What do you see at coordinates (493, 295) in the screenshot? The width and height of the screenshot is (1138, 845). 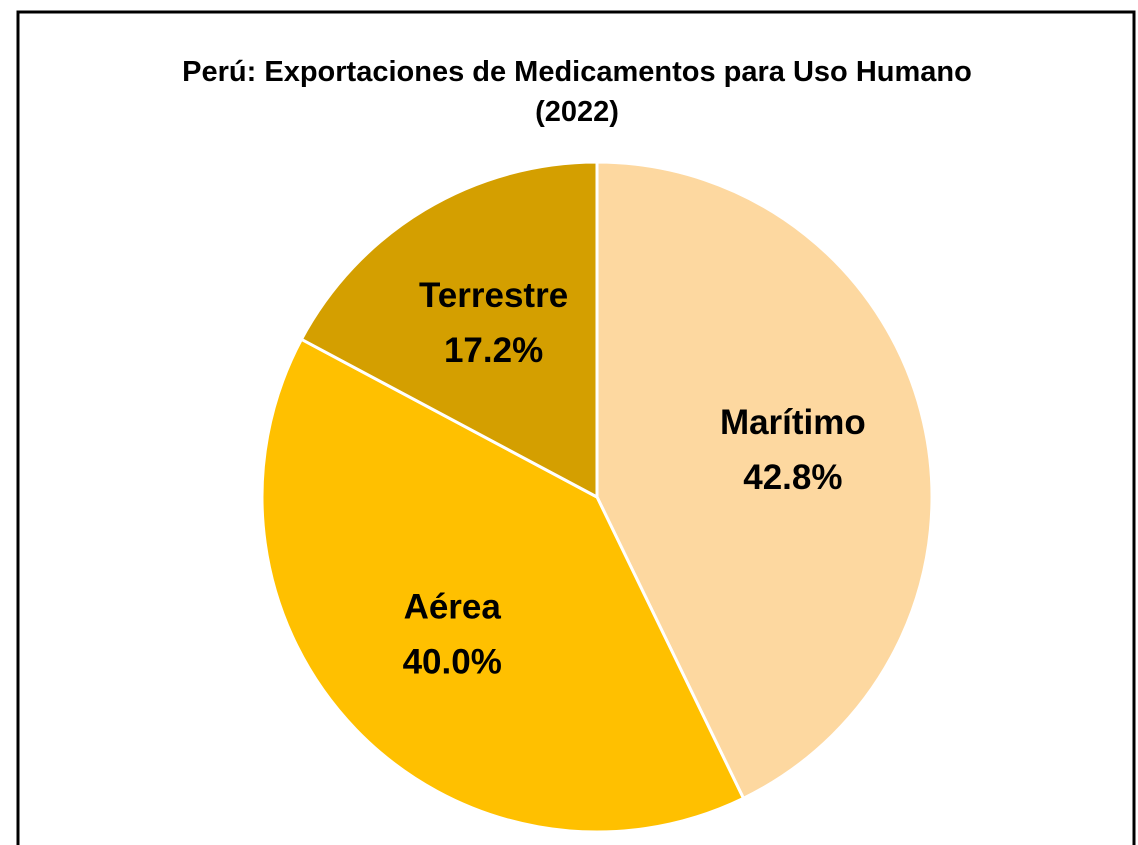 I see `slice-label: Terrestre` at bounding box center [493, 295].